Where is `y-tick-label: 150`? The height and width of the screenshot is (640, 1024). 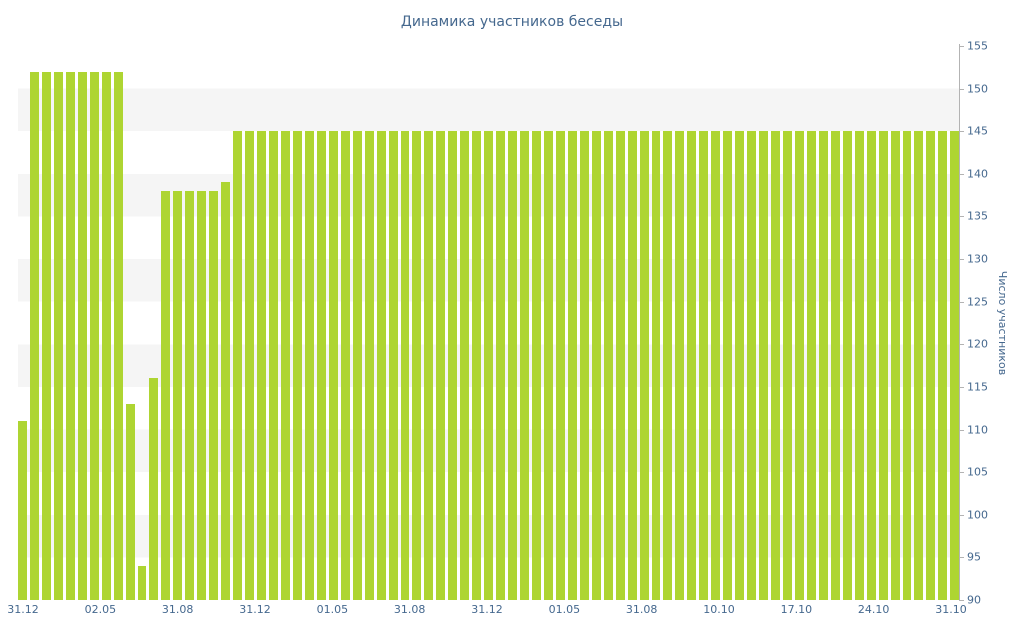
y-tick-label: 150 is located at coordinates (977, 89).